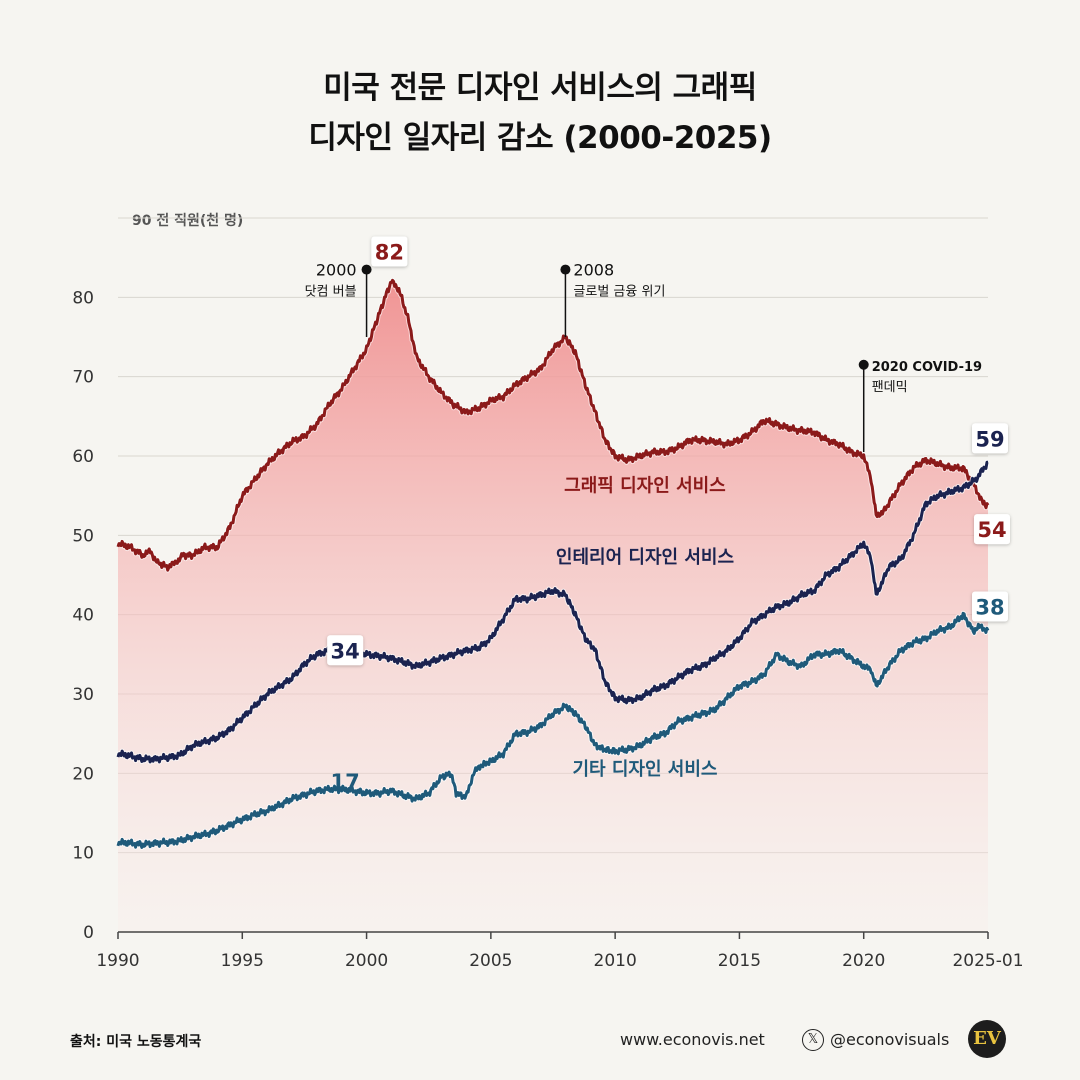  What do you see at coordinates (619, 292) in the screenshot?
I see `annotation-subtitle: 글로벌 금융 위기` at bounding box center [619, 292].